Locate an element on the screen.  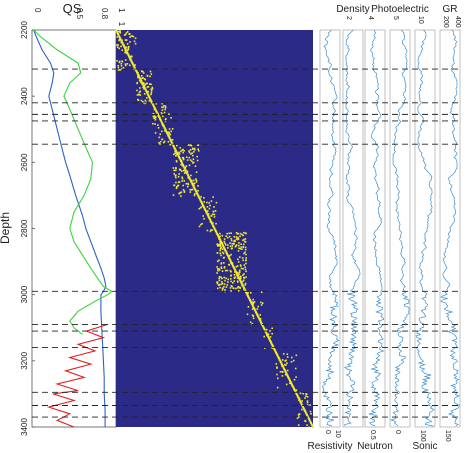
qs-y-tick-label: 3400 is located at coordinates (24, 427).